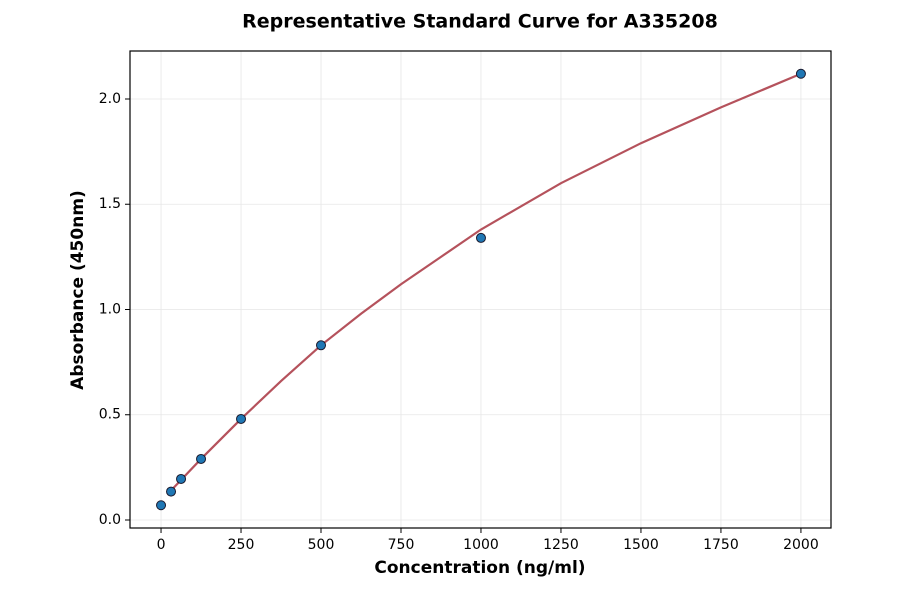 The height and width of the screenshot is (598, 900). Describe the element at coordinates (641, 545) in the screenshot. I see `x-tick-label: 1500` at that location.